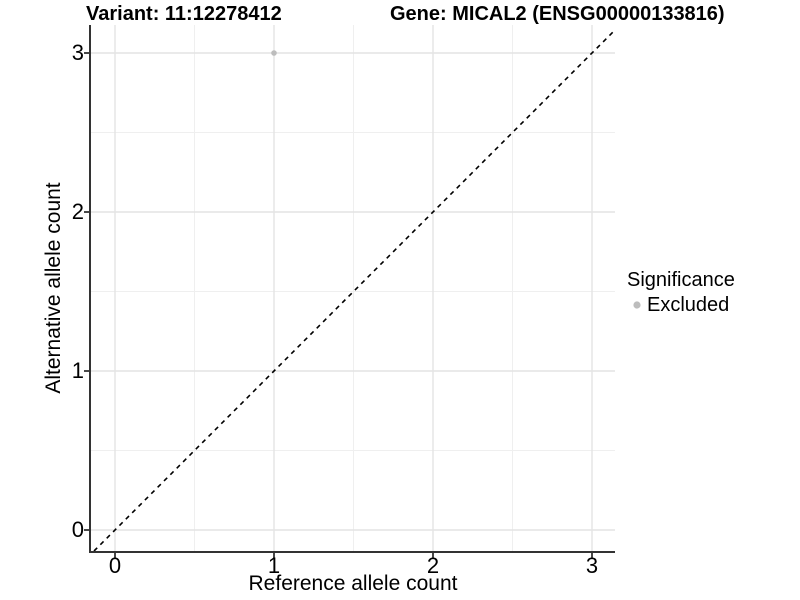  I want to click on excluded-point-icon, so click(637, 305).